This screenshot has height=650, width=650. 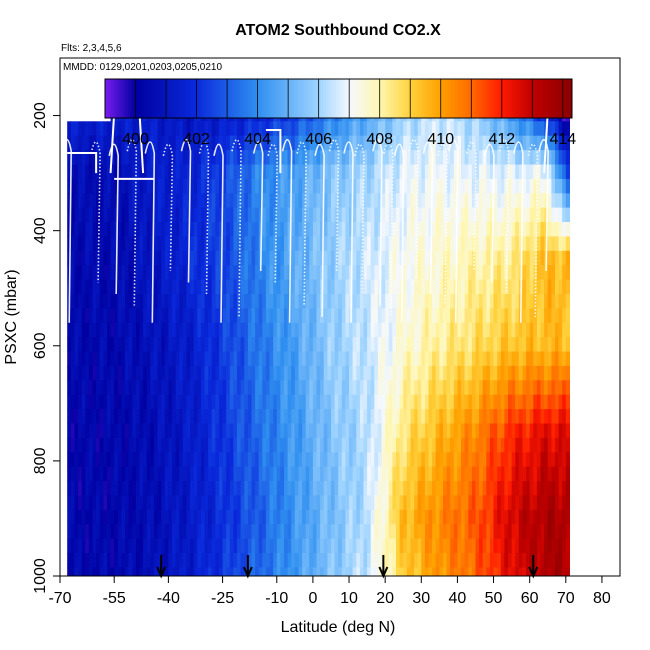 I want to click on flight-profile, so click(x=236, y=228).